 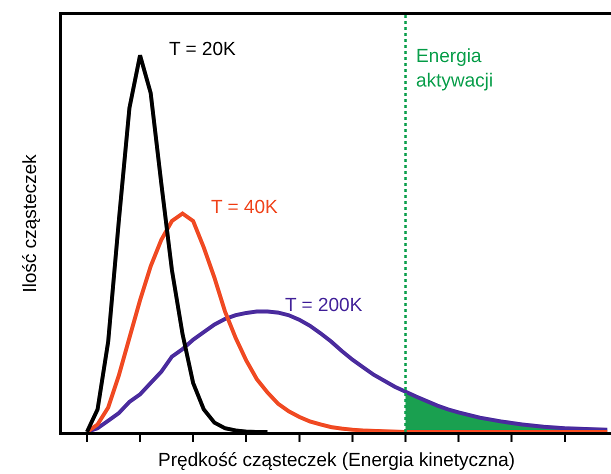 I want to click on text: Energia aktywacji, so click(x=455, y=69).